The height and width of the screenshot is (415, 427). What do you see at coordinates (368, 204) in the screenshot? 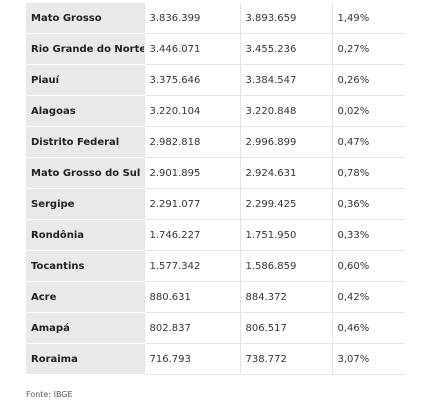
I see `value-cell: 0,36%` at bounding box center [368, 204].